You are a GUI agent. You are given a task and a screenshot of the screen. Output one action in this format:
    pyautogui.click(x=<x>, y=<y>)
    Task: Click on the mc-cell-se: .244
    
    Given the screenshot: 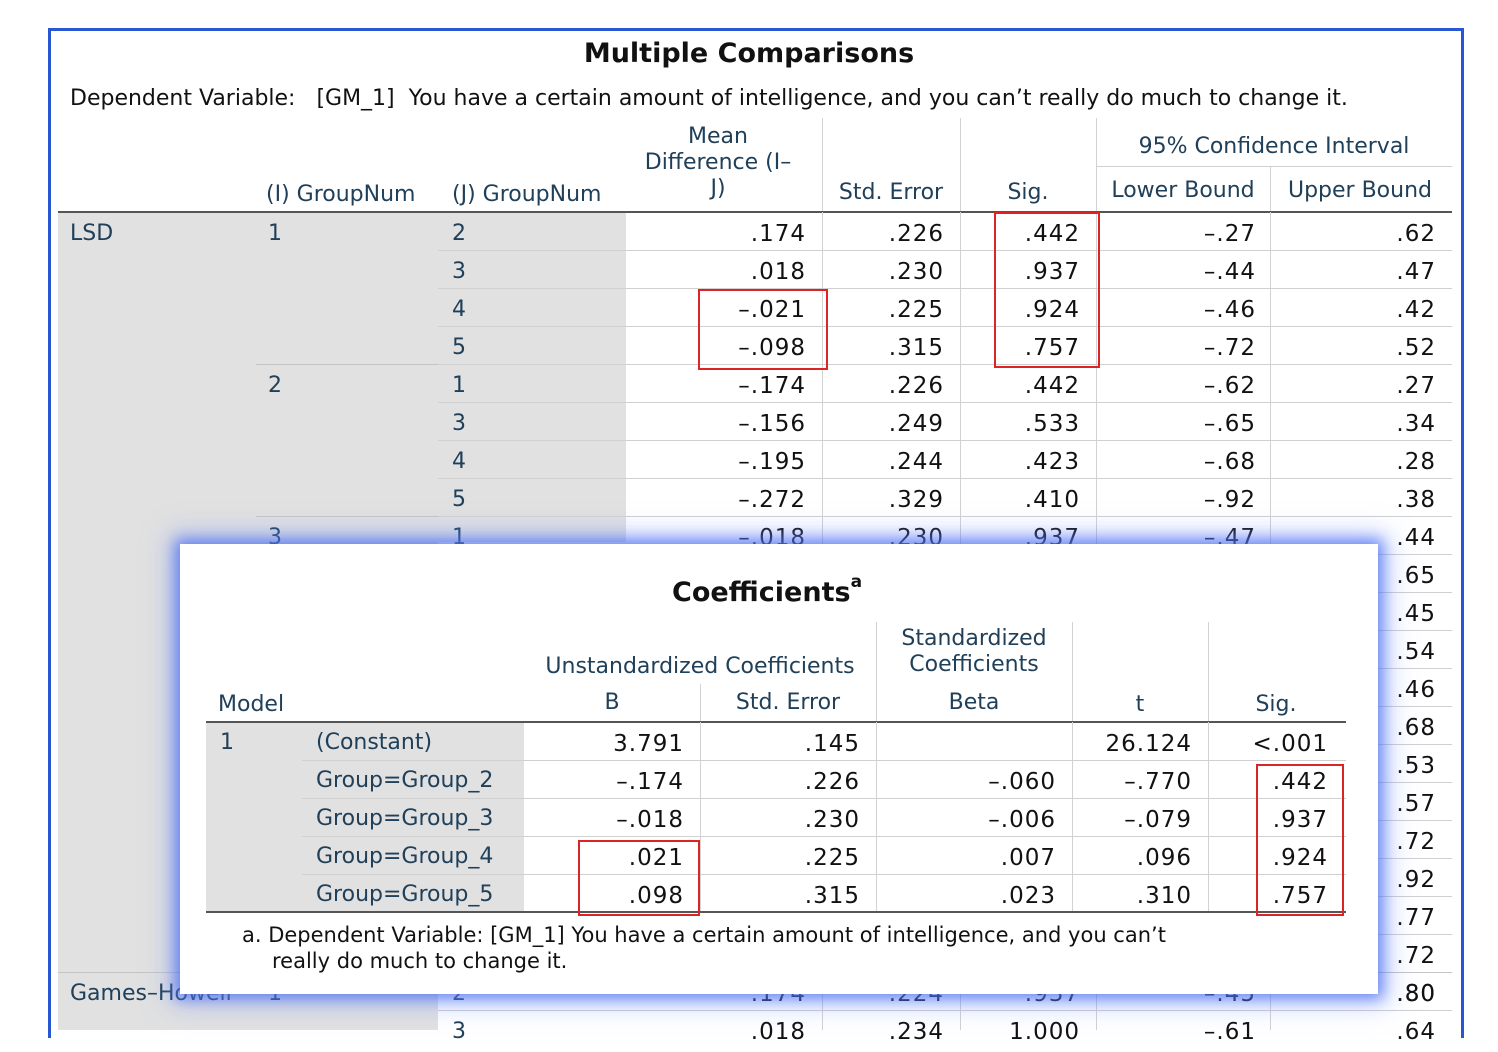 What is the action you would take?
    pyautogui.click(x=916, y=462)
    